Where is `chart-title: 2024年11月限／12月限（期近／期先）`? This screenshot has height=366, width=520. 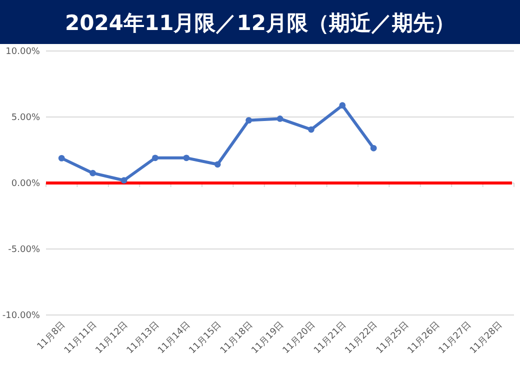
chart-title: 2024年11月限／12月限（期近／期先） is located at coordinates (260, 23).